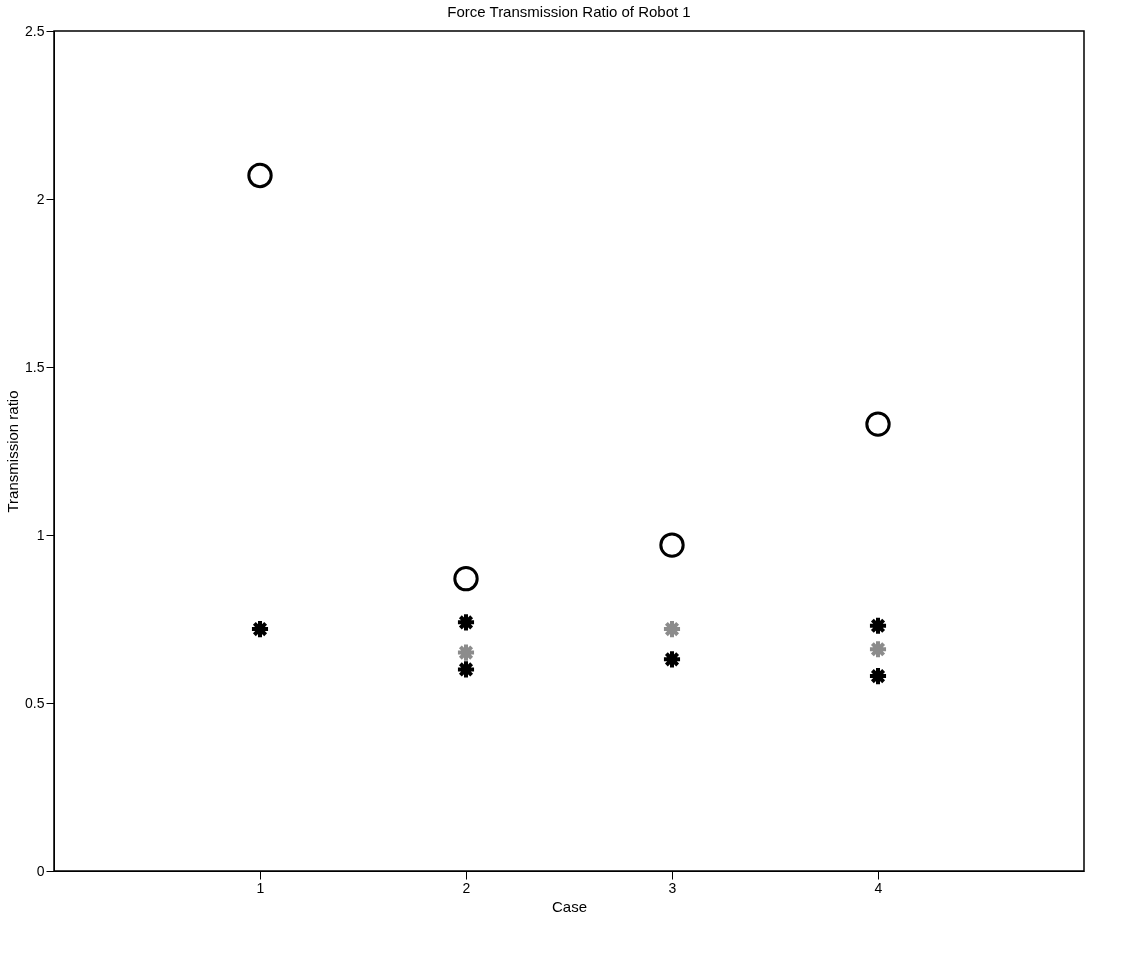 The width and height of the screenshot is (1148, 961). I want to click on x-tick-label: 3, so click(672, 887).